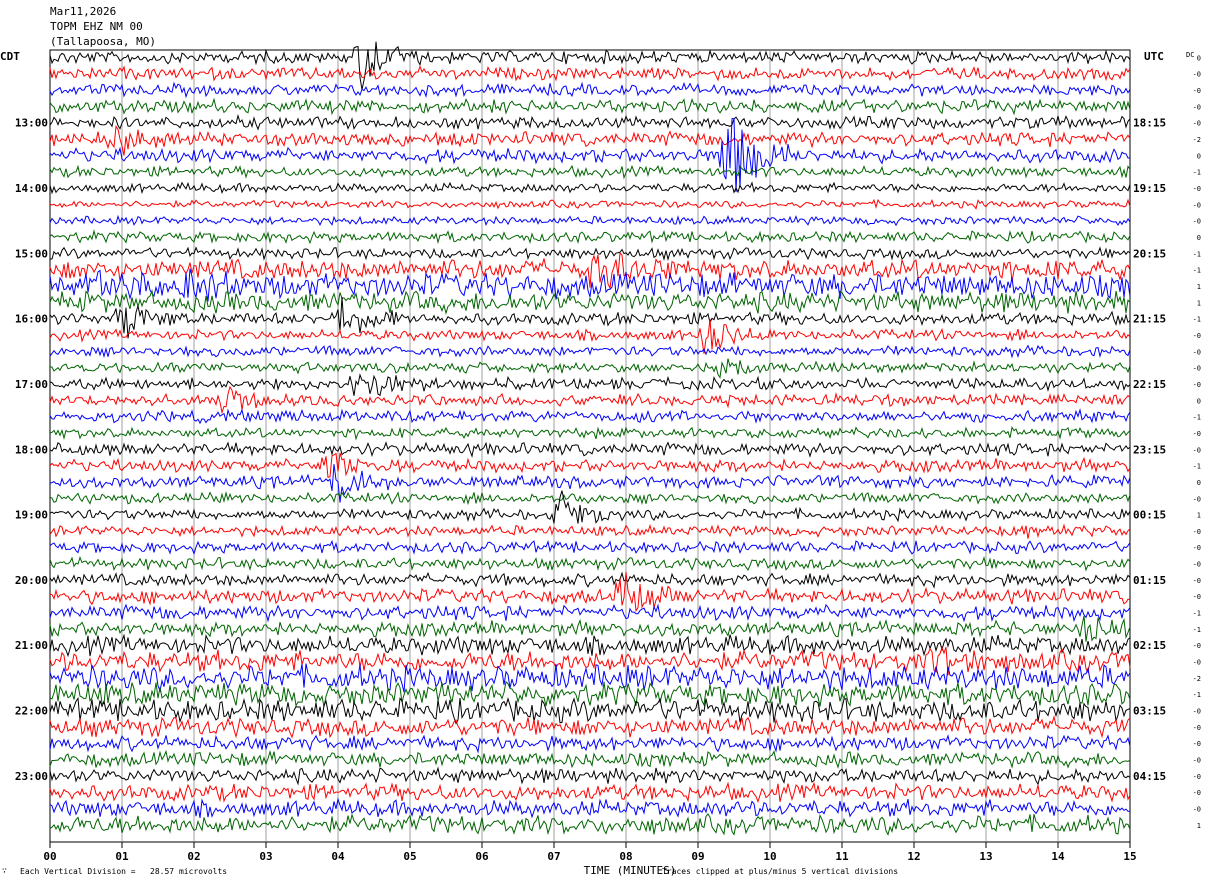 The width and height of the screenshot is (1210, 886). I want to click on x-tick-label: 02, so click(193, 856).